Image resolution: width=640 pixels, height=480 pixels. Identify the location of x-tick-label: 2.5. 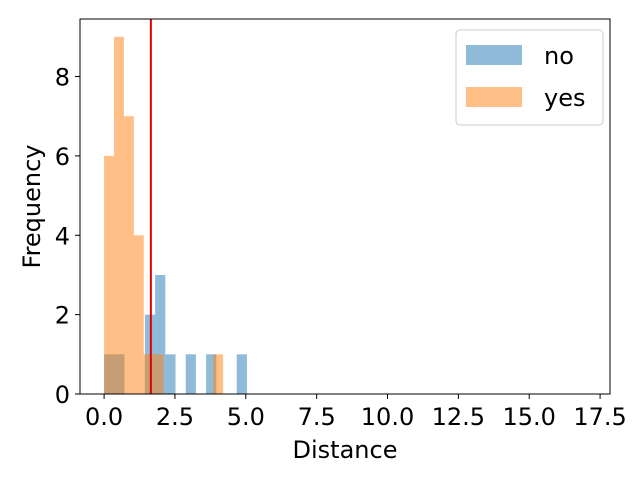
(175, 417).